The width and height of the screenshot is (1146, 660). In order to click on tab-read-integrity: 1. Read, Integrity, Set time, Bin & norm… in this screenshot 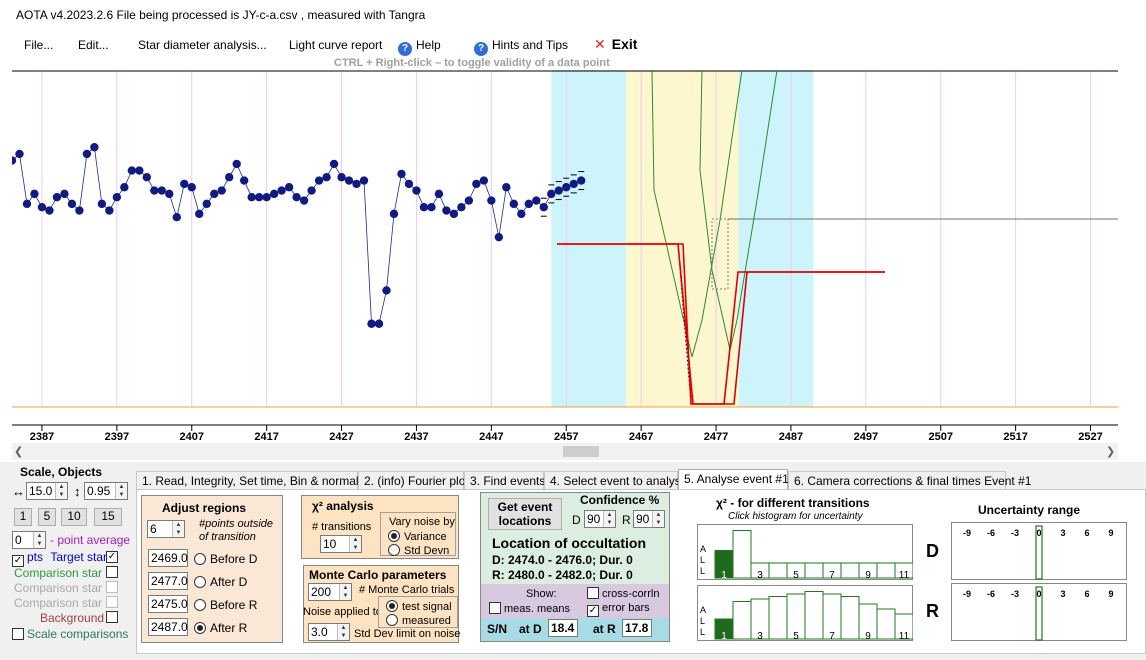, I will do `click(255, 480)`.